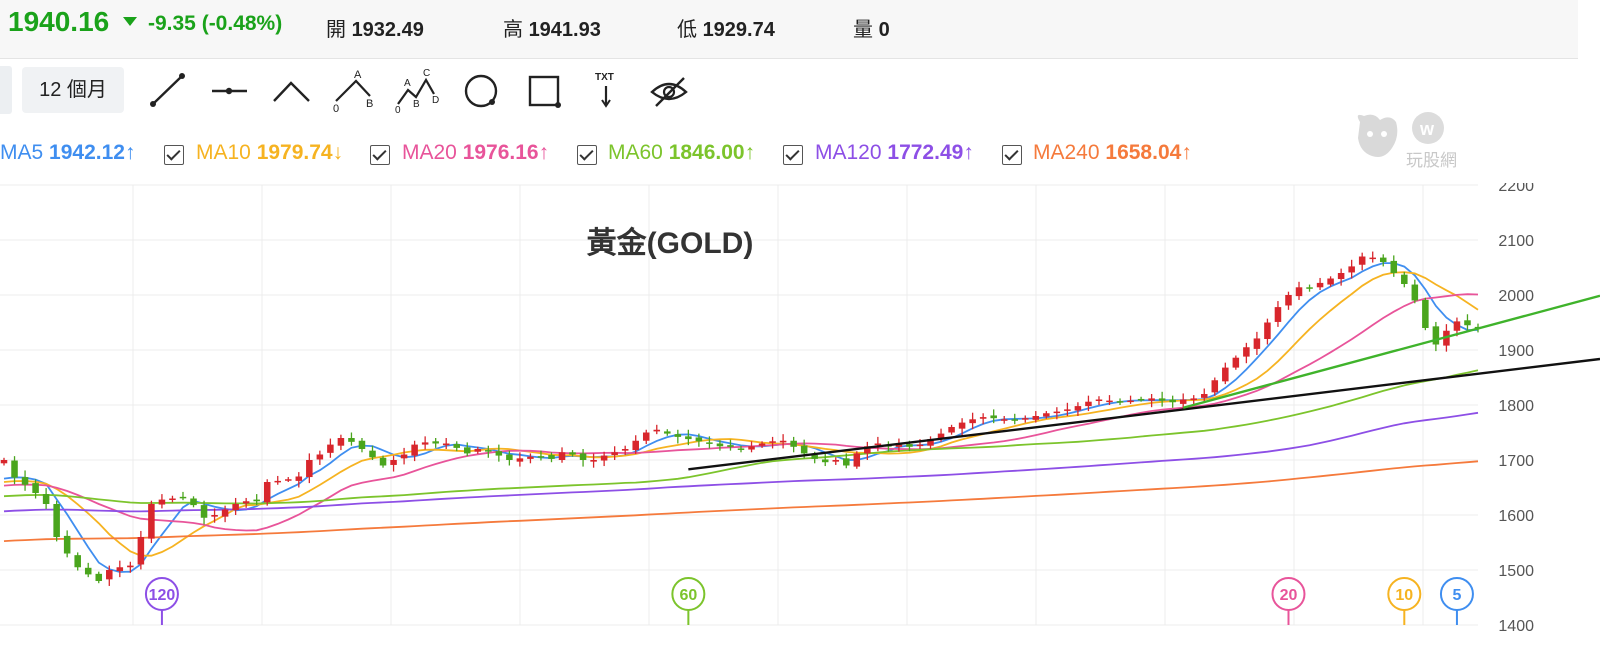 This screenshot has width=1600, height=658. Describe the element at coordinates (552, 27) in the screenshot. I see `high-stat: 高 1941.93` at that location.